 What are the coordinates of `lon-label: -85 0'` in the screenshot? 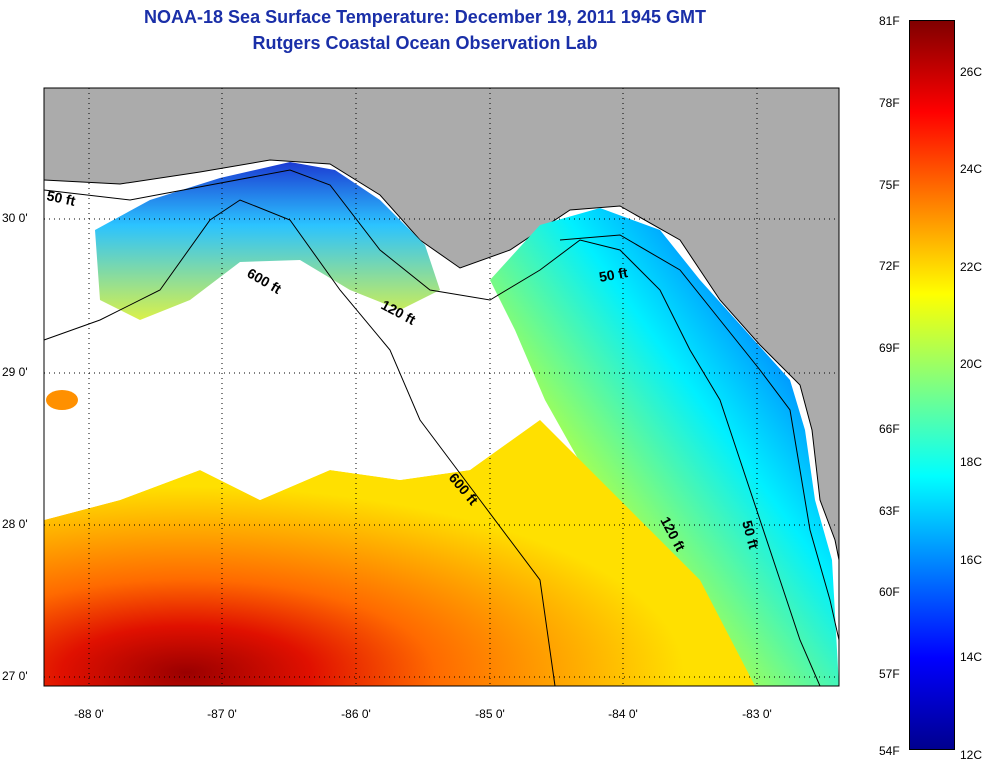 It's located at (490, 714).